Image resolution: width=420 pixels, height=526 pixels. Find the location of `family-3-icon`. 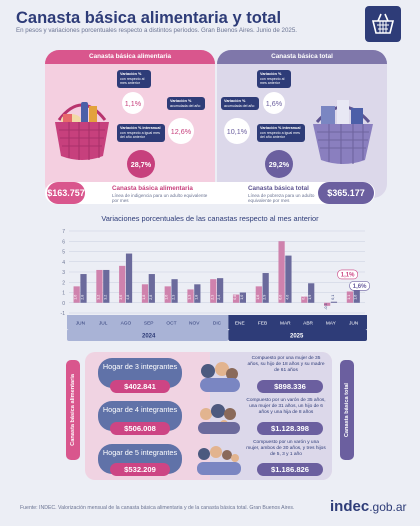

family-3-icon is located at coordinates (220, 377).